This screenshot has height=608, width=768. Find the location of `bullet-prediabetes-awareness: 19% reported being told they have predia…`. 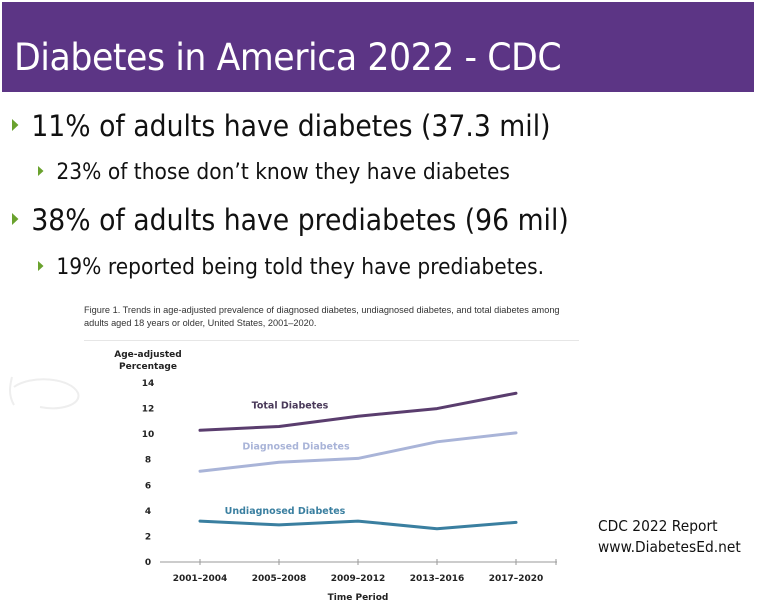

bullet-prediabetes-awareness: 19% reported being told they have predia… is located at coordinates (291, 267).